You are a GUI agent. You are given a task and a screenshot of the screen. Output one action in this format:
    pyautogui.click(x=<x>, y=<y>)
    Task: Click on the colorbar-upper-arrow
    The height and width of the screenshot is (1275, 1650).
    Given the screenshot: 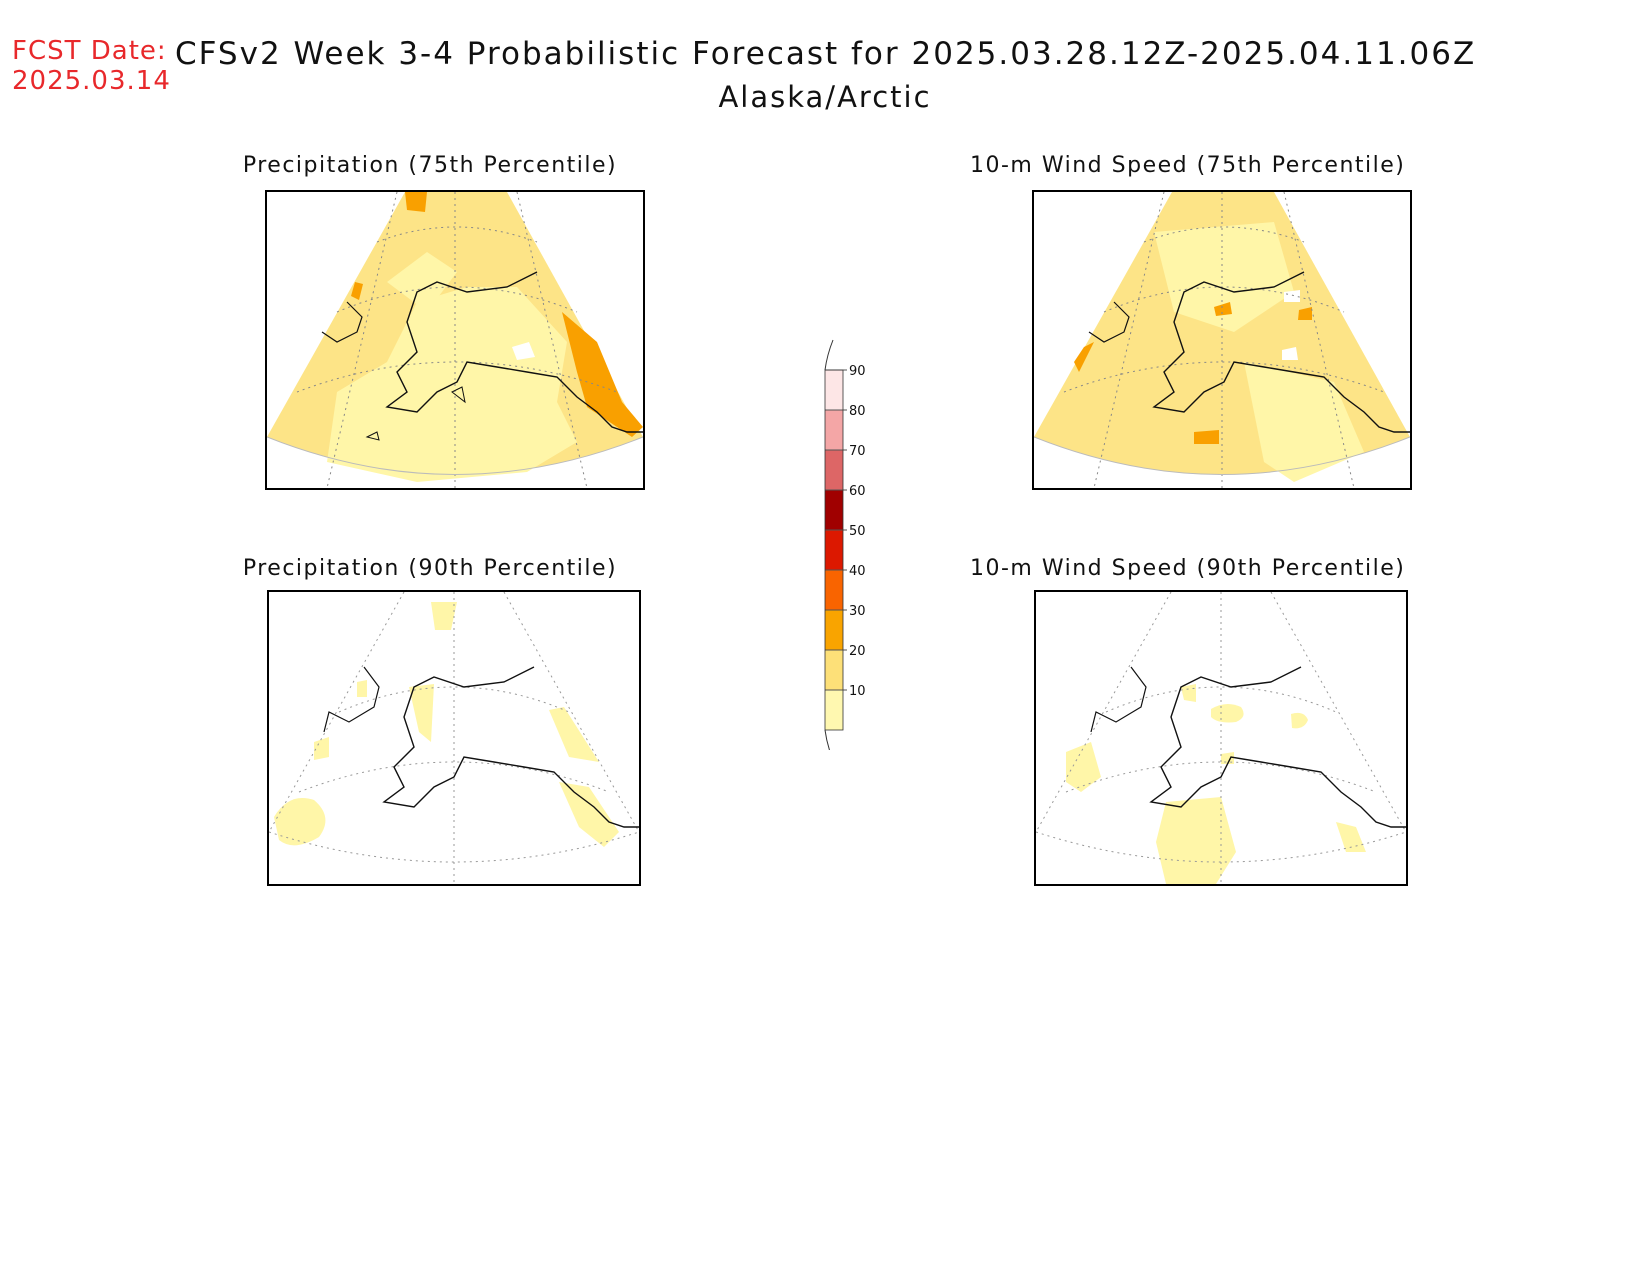 What is the action you would take?
    pyautogui.click(x=829, y=355)
    